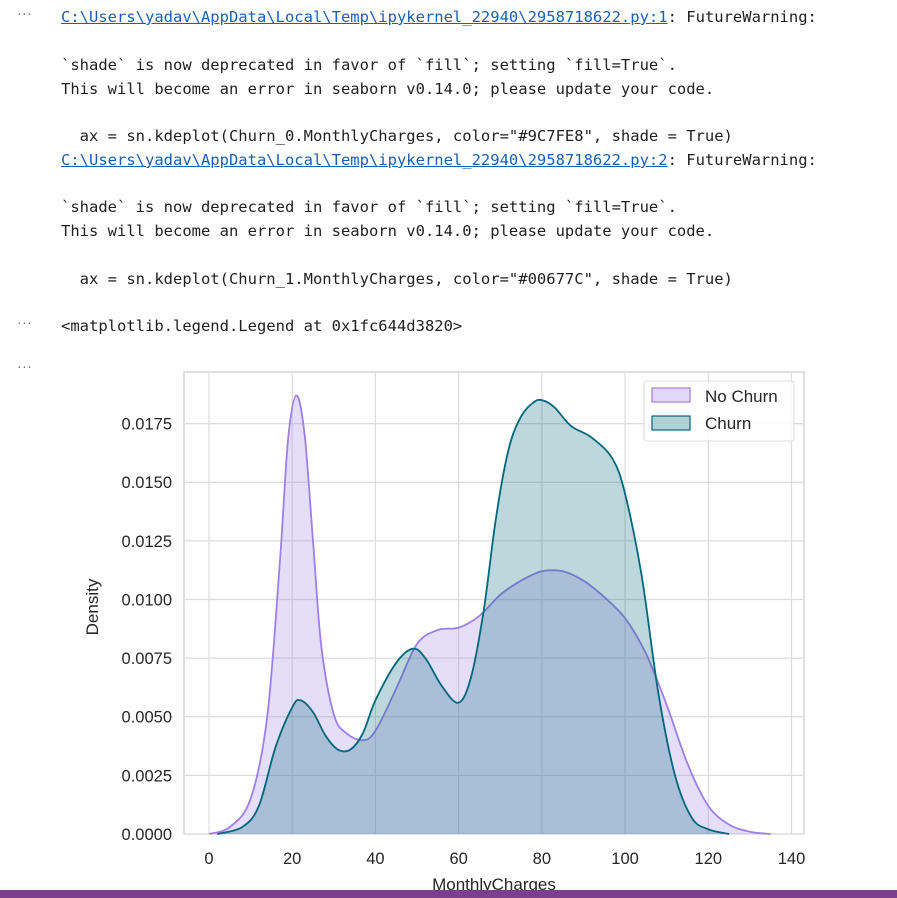 This screenshot has width=897, height=898. Describe the element at coordinates (147, 425) in the screenshot. I see `y-tick-label: 0.0175` at that location.